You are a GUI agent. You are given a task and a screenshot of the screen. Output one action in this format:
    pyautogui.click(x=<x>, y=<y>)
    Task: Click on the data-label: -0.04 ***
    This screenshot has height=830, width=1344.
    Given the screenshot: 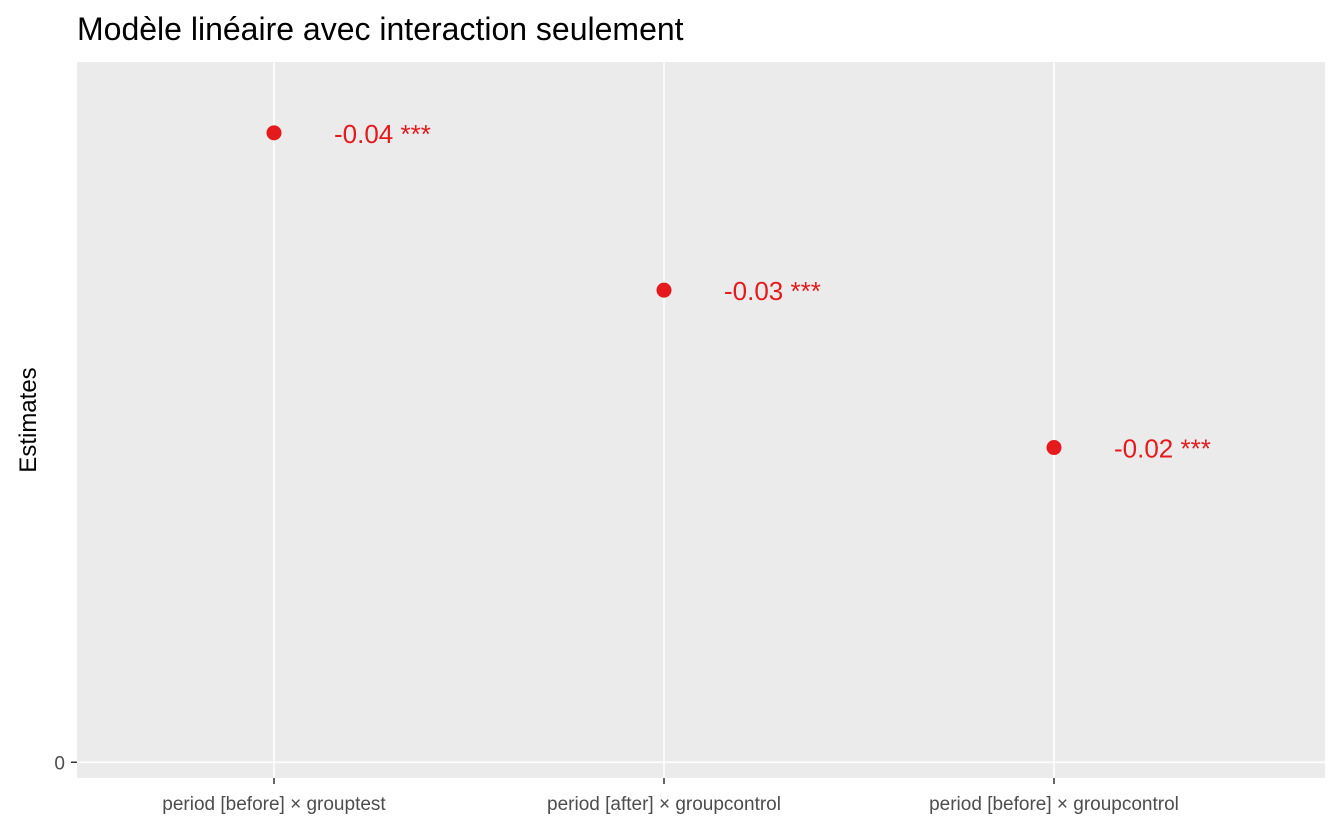 What is the action you would take?
    pyautogui.click(x=382, y=134)
    